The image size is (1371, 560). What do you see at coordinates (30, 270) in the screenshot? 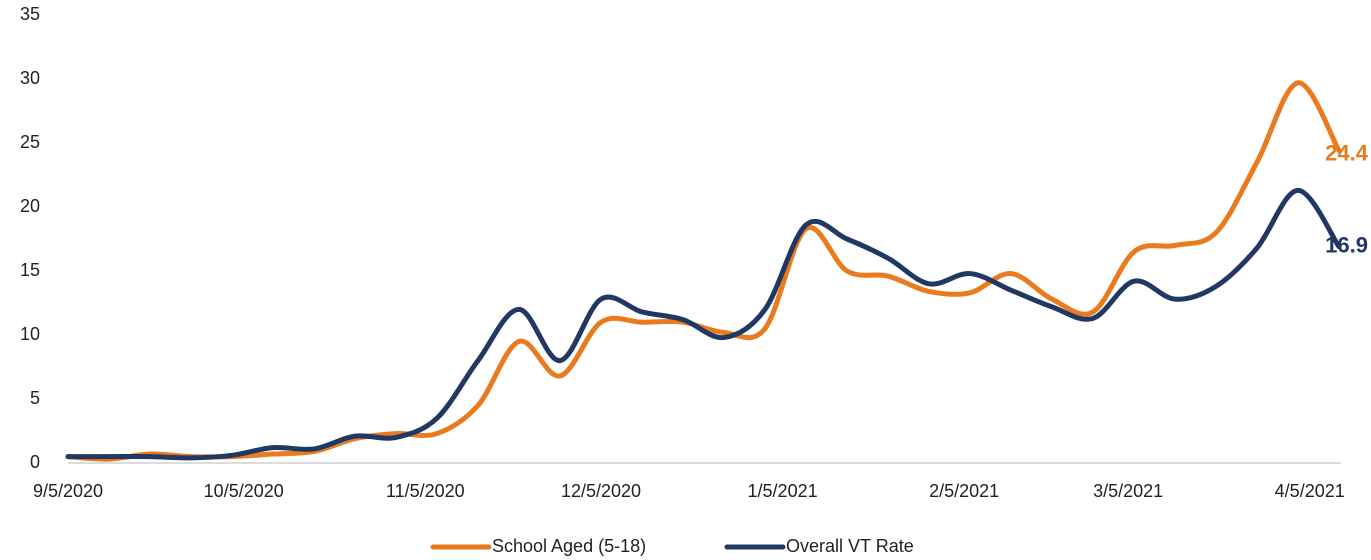
I see `y-tick-label: 15` at bounding box center [30, 270].